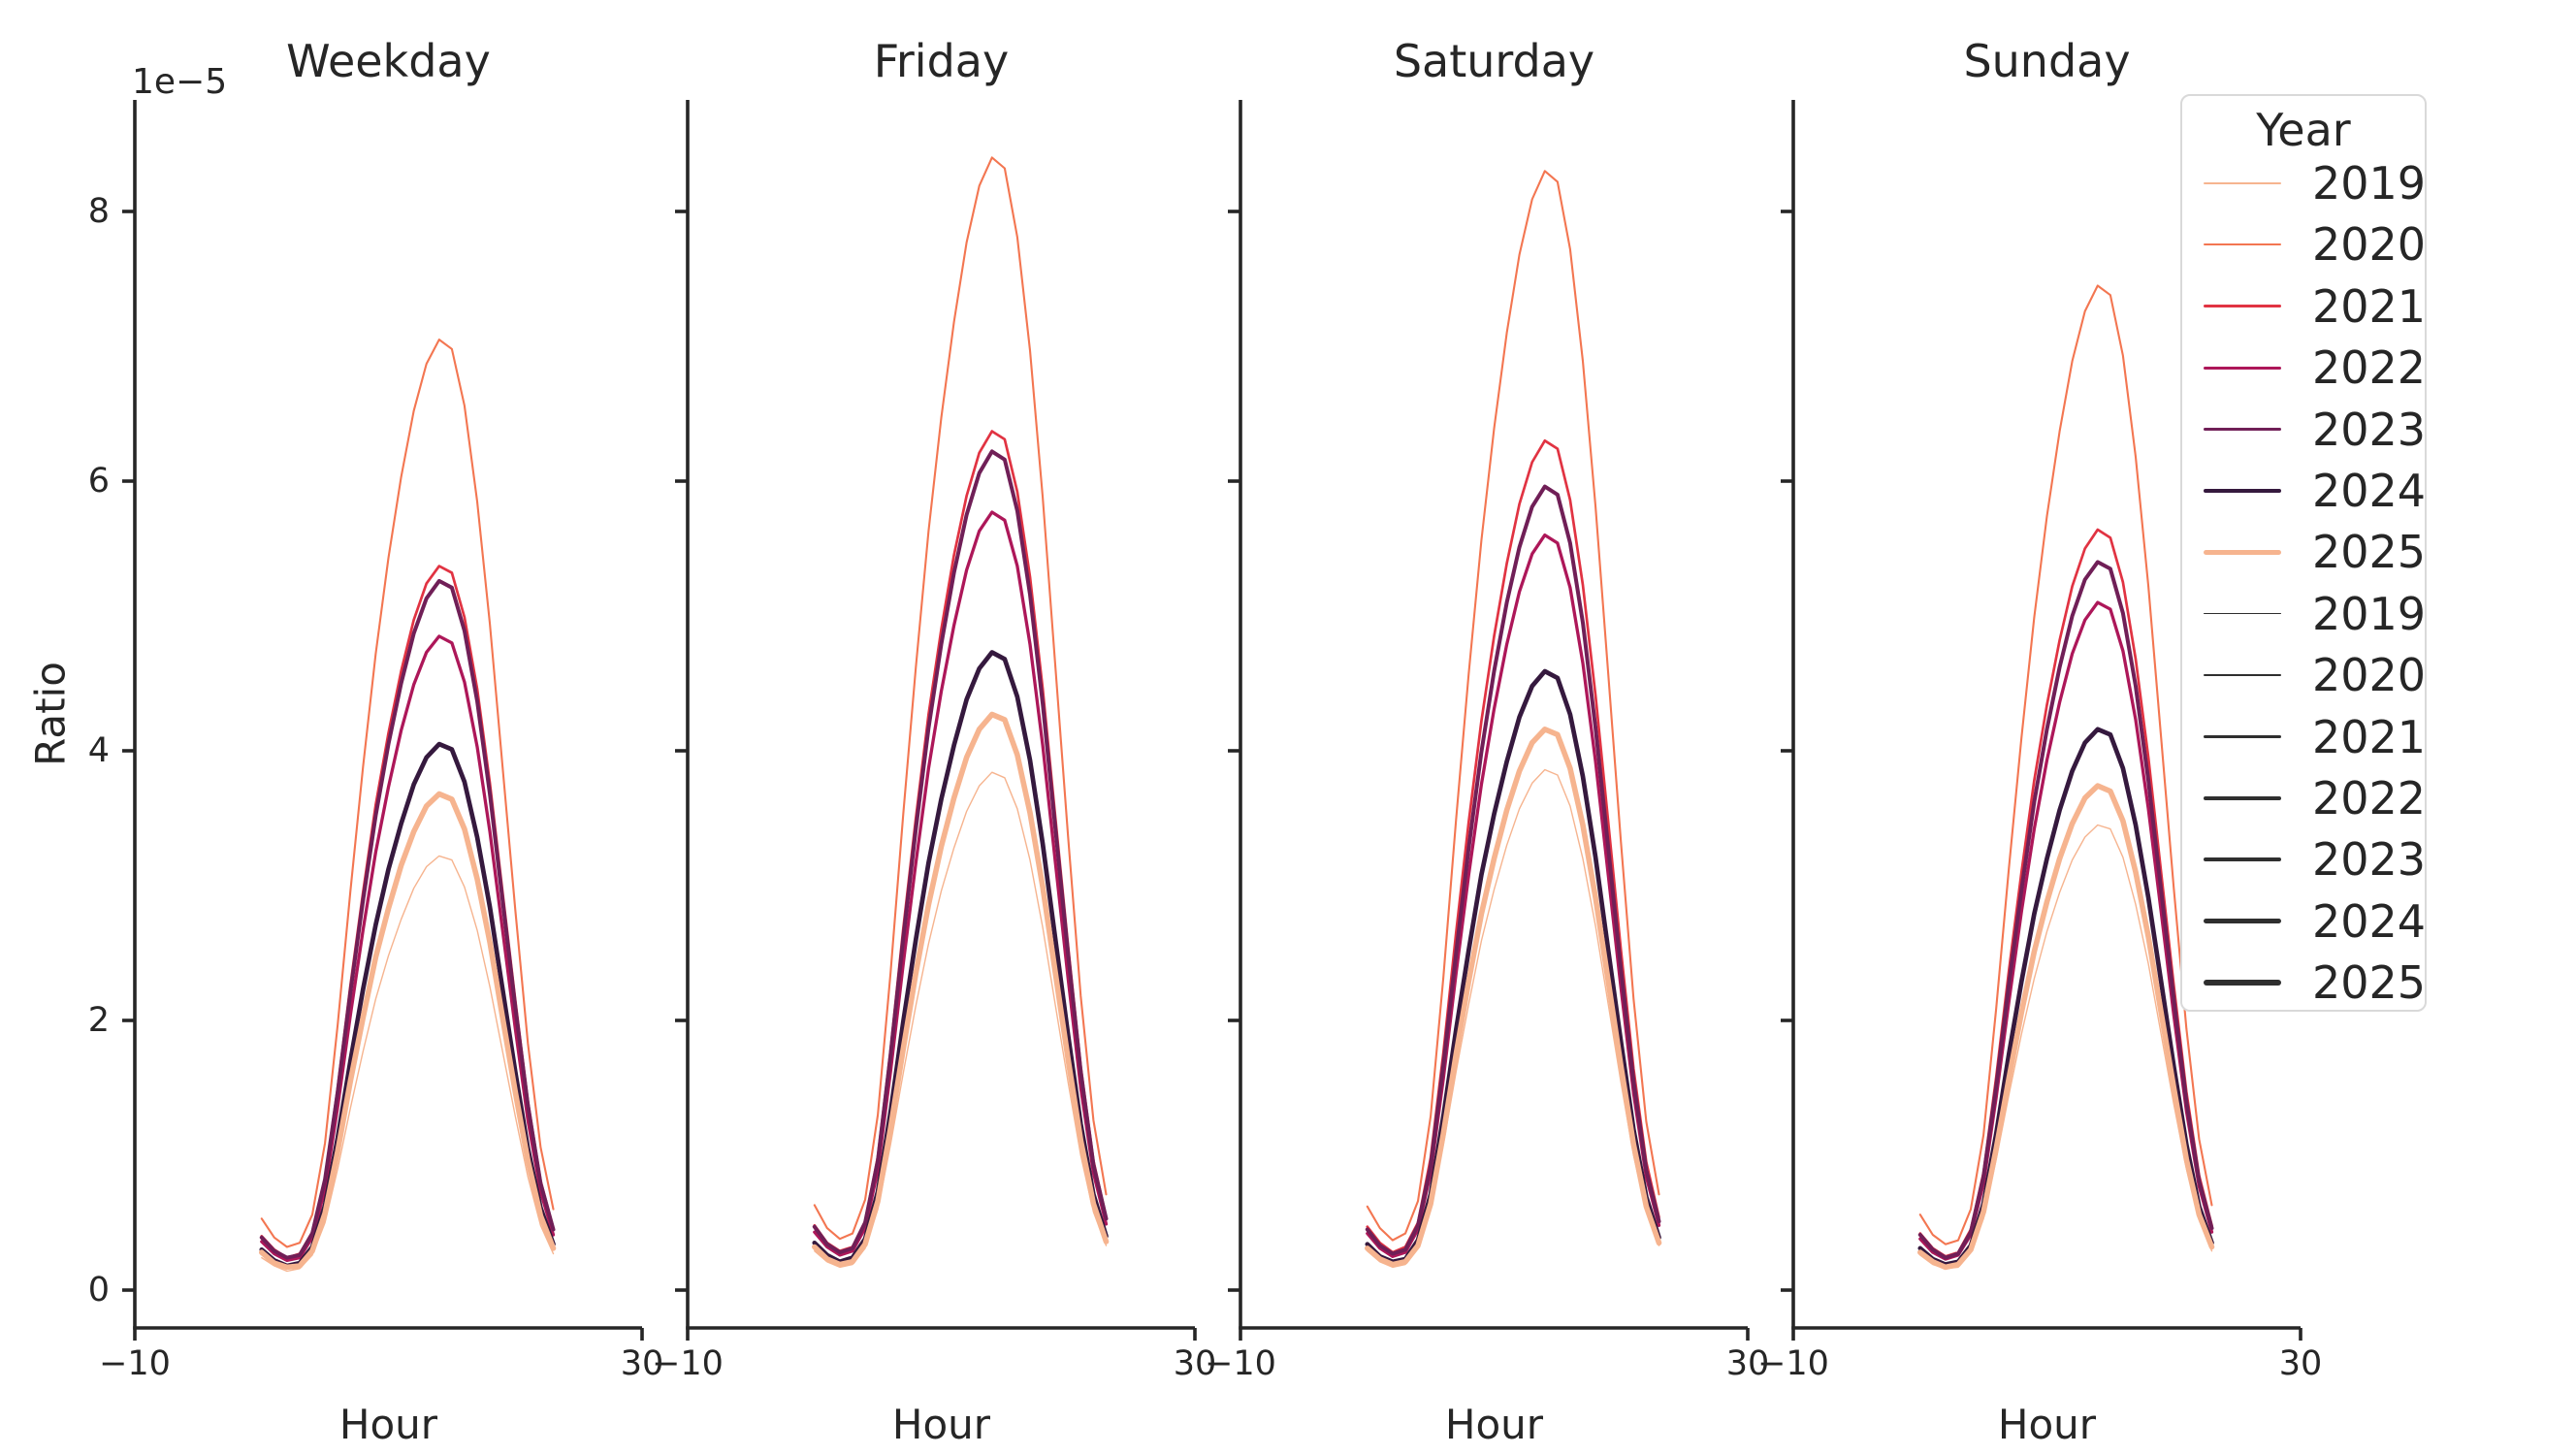 This screenshot has width=2576, height=1455. What do you see at coordinates (2066, 1027) in the screenshot?
I see `line-sunday-2025` at bounding box center [2066, 1027].